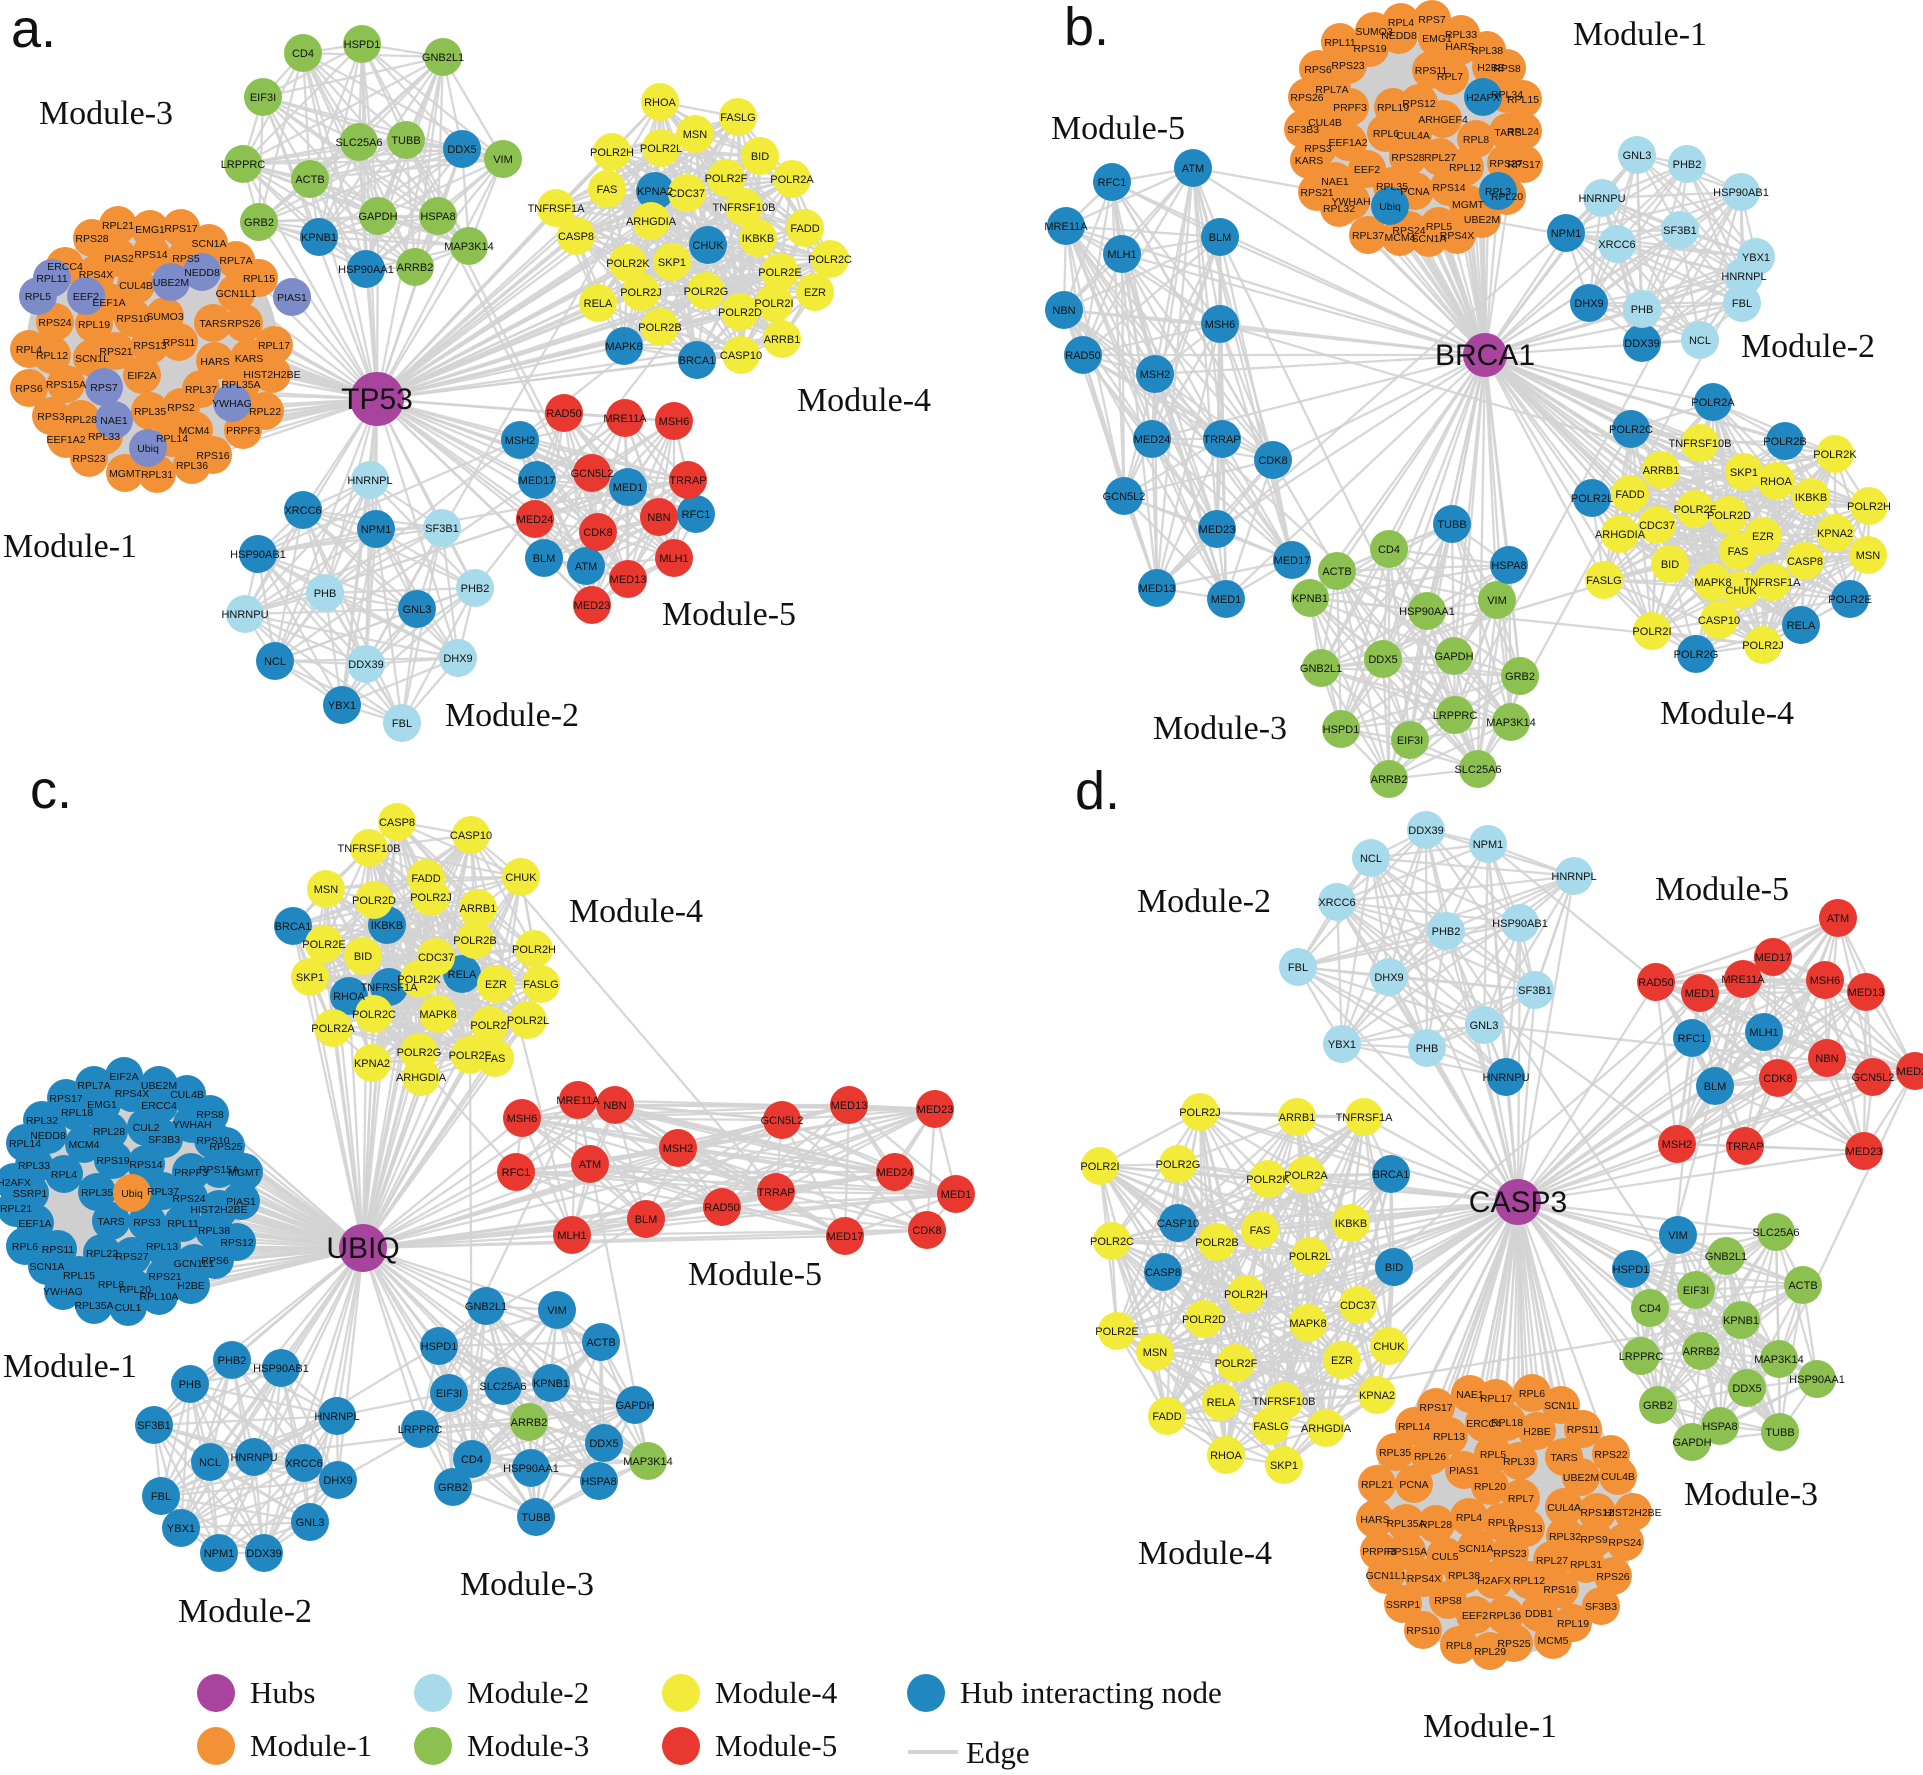 This screenshot has width=1923, height=1775. I want to click on svg-text: MCM4, so click(84, 1145).